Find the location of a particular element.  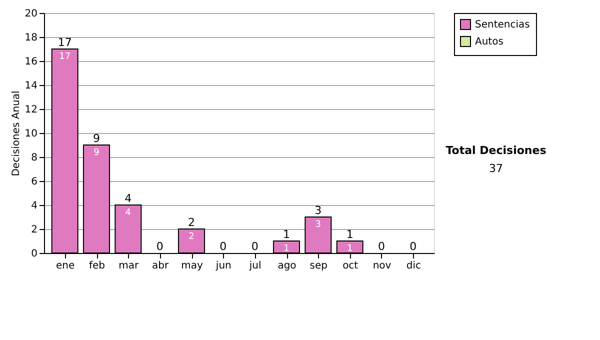

data-label: 3 is located at coordinates (318, 225).